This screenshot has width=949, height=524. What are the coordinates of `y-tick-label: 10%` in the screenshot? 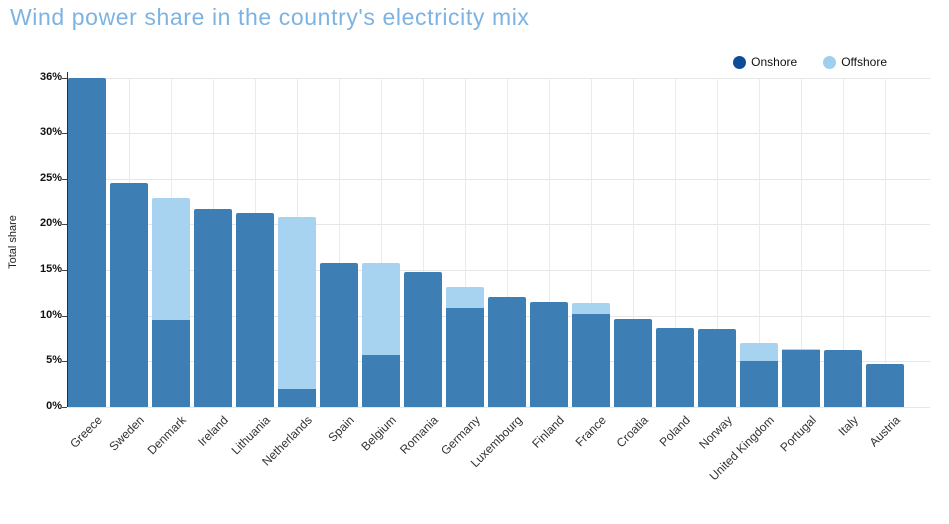 It's located at (50, 315).